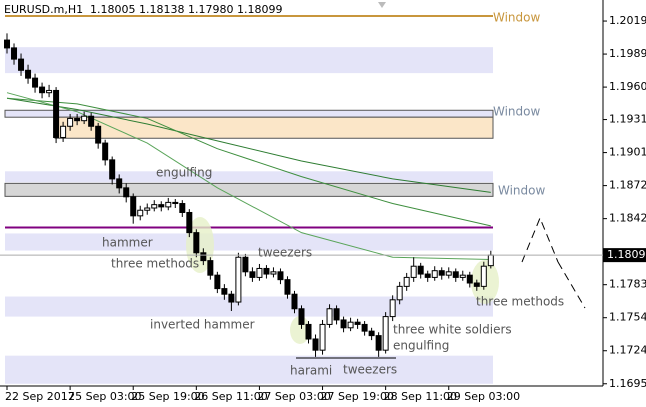  What do you see at coordinates (627, 317) in the screenshot?
I see `y-tick-label: 1.17540` at bounding box center [627, 317].